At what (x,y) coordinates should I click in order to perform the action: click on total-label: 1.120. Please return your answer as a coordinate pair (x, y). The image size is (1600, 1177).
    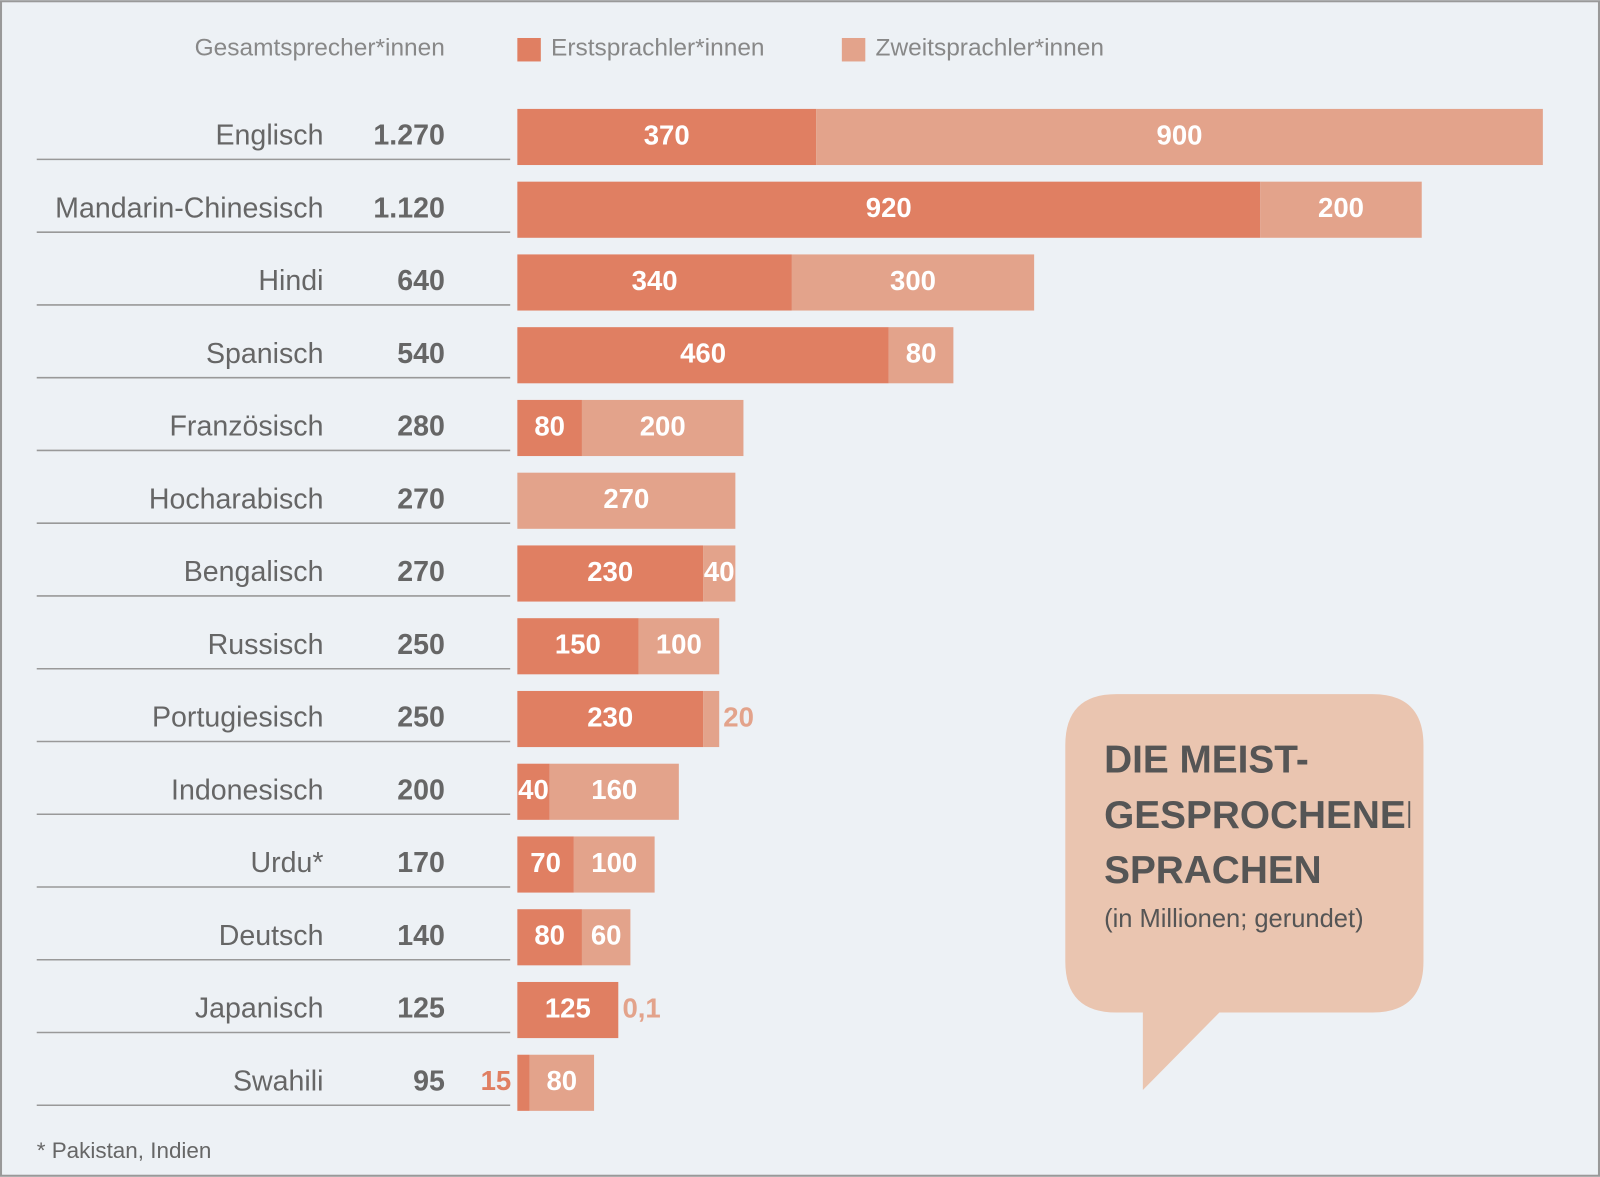
    Looking at the image, I should click on (408, 208).